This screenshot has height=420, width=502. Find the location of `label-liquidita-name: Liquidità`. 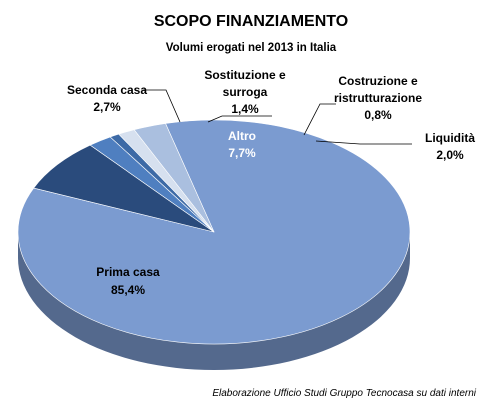

label-liquidita-name: Liquidità is located at coordinates (450, 138).